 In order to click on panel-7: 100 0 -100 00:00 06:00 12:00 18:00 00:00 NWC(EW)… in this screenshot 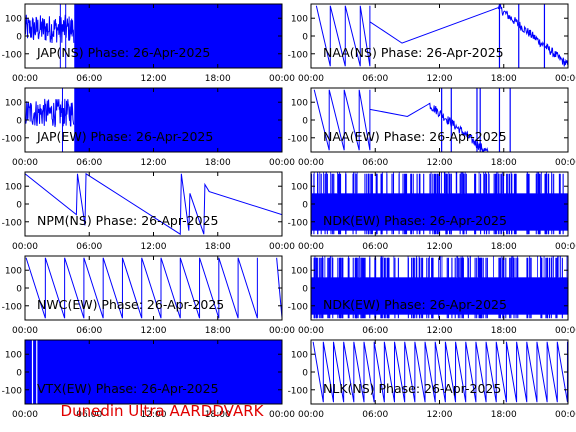, I will do `click(148, 295)`.